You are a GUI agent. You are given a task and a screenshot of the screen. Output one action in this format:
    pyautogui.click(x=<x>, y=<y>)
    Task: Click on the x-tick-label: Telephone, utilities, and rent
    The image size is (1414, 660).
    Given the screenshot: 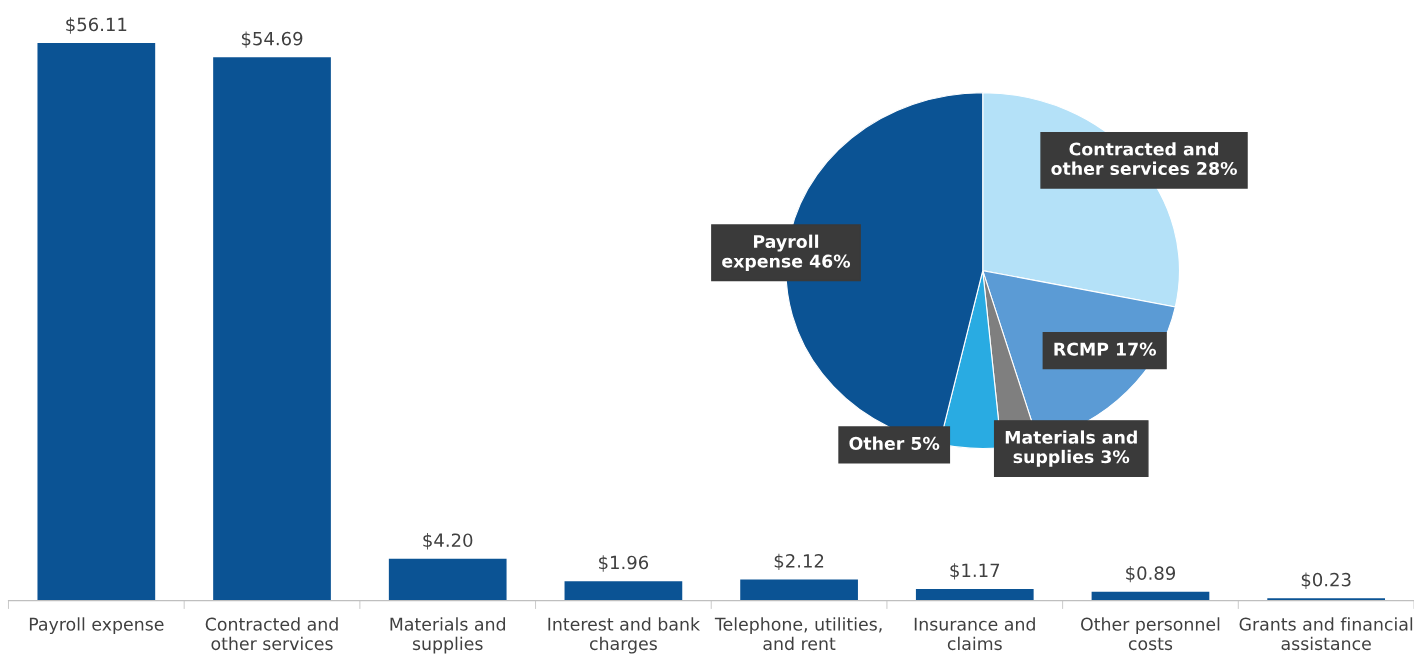 What is the action you would take?
    pyautogui.click(x=798, y=634)
    